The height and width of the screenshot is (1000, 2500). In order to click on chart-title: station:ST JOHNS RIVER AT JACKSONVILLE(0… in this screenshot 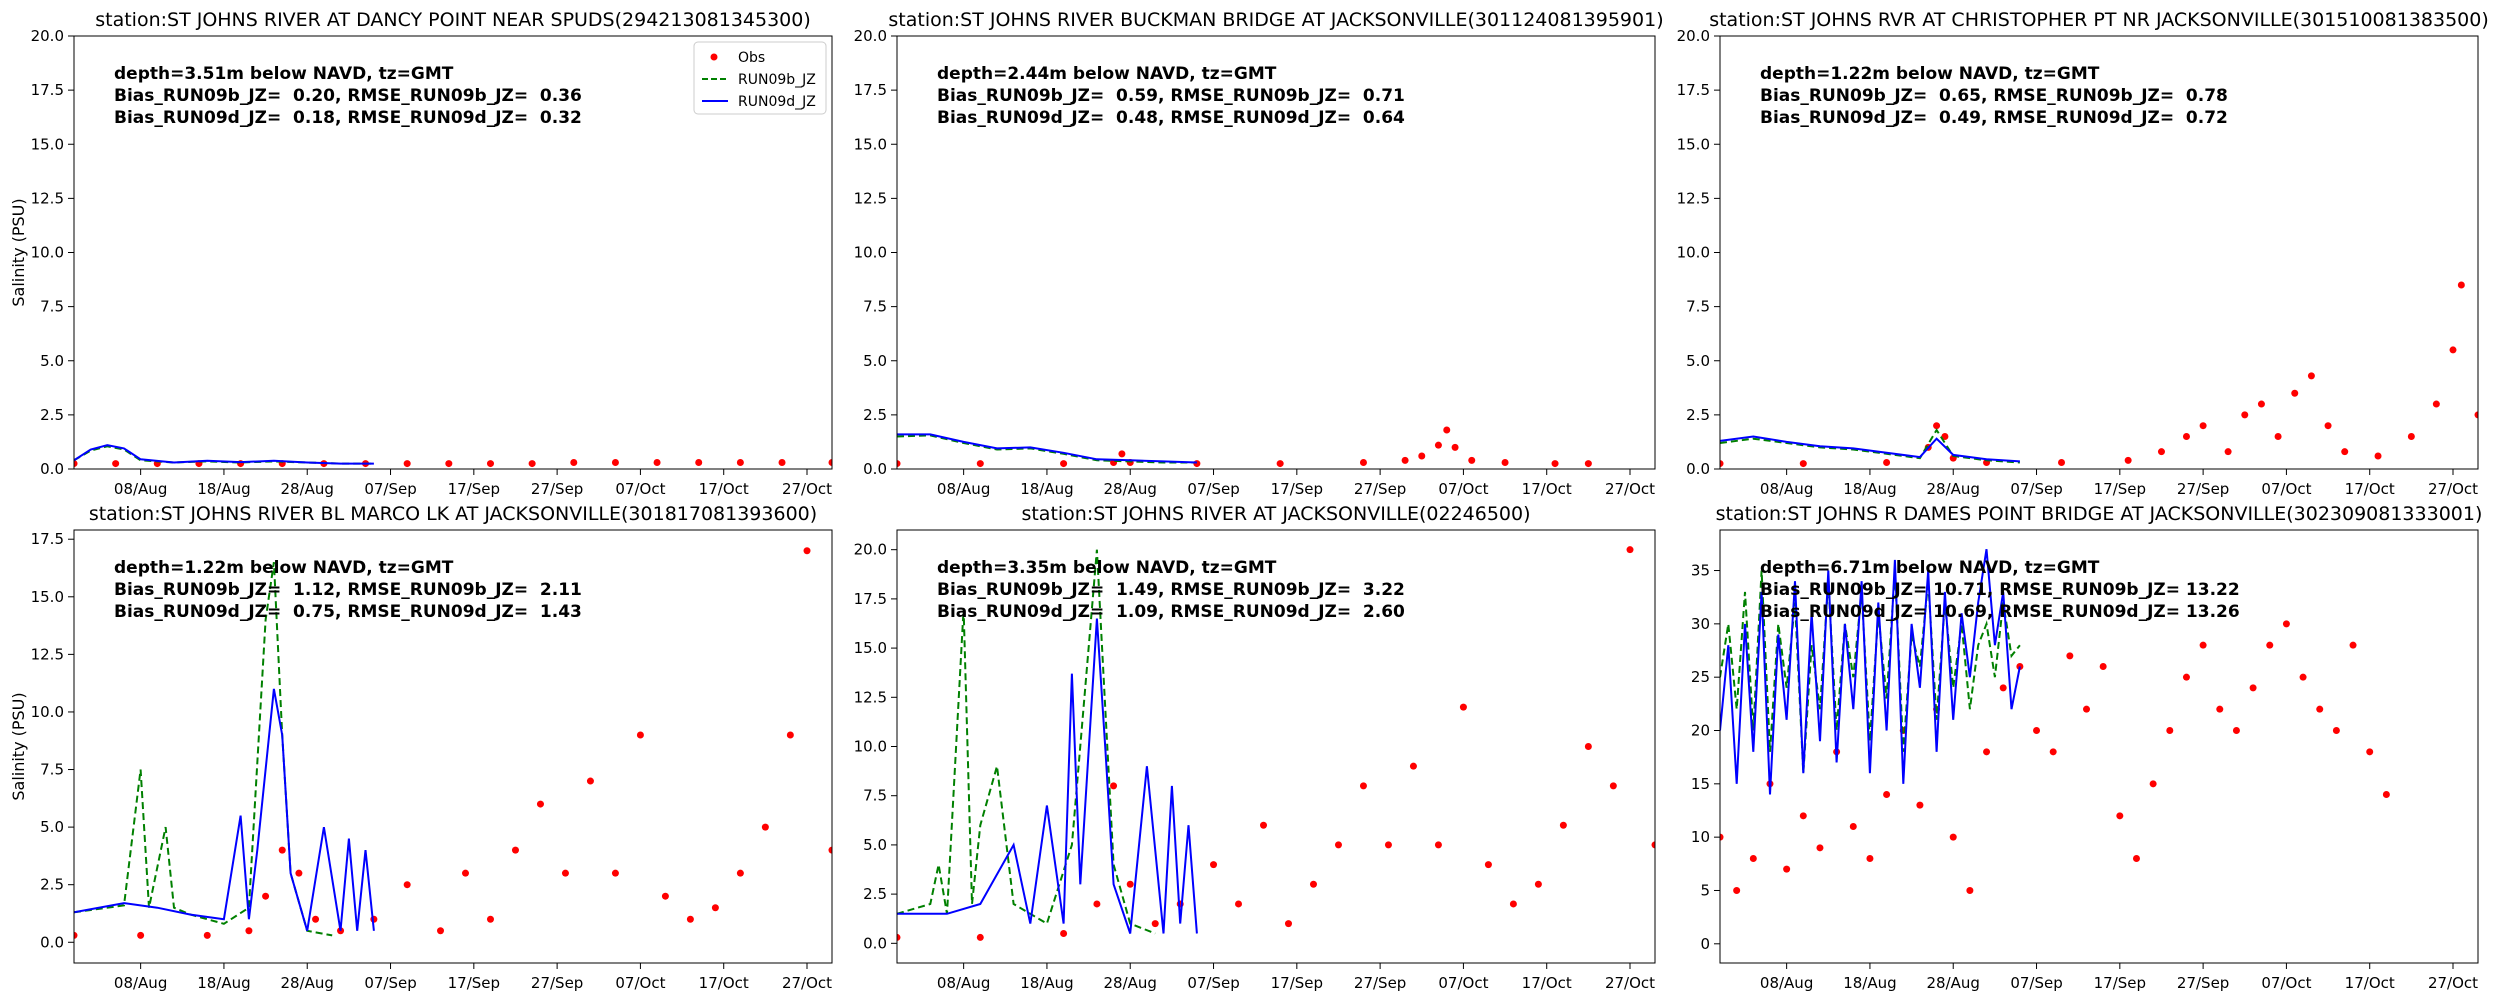, I will do `click(1275, 514)`.